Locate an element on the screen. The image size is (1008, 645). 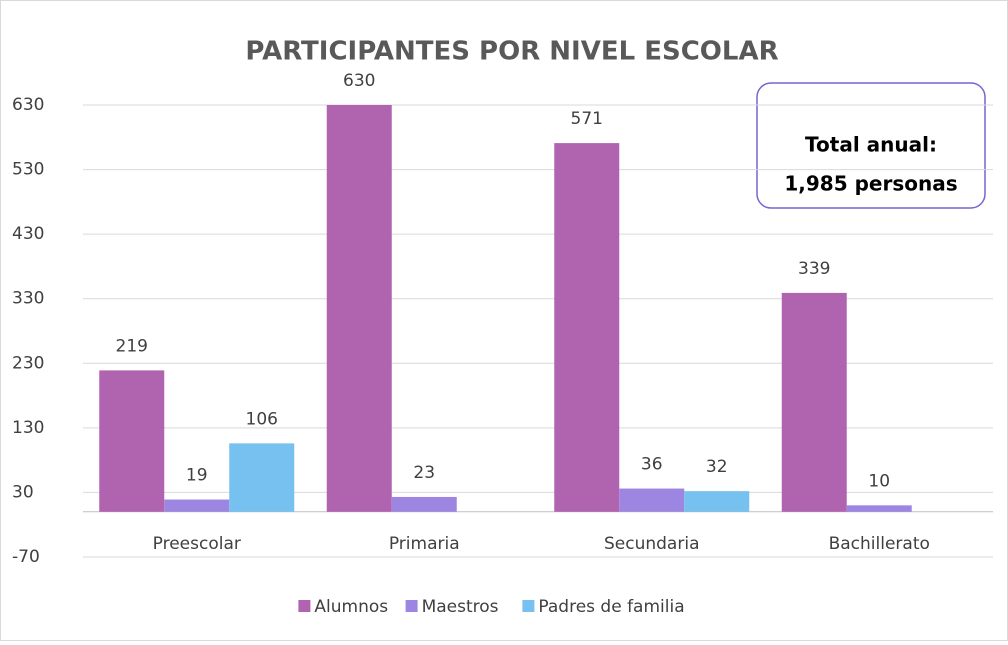
y-tick-label: 230 is located at coordinates (28, 363).